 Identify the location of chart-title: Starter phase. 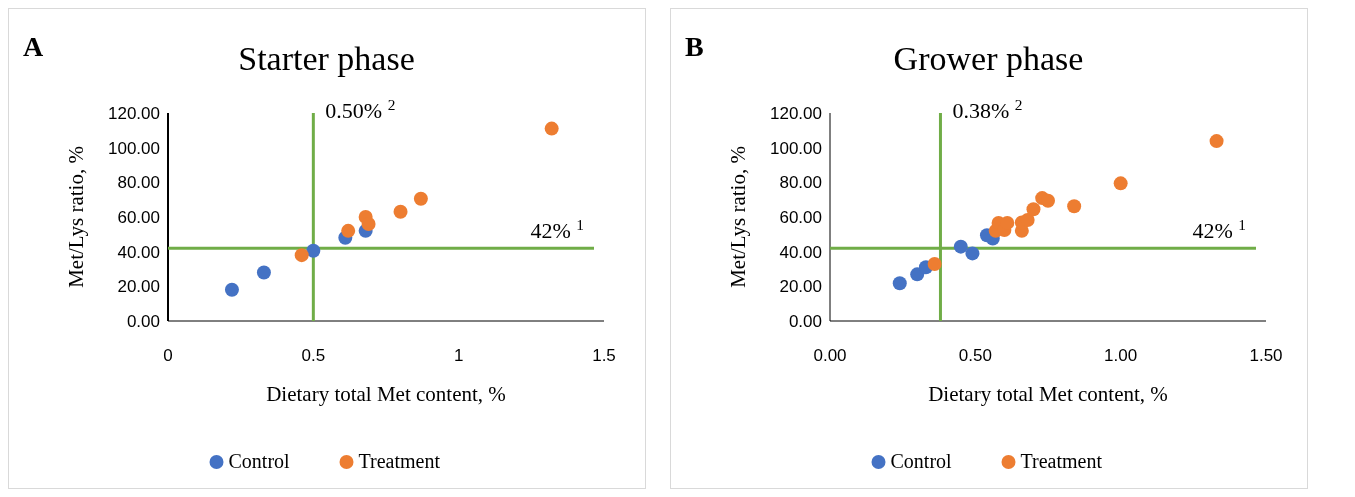
(326, 58).